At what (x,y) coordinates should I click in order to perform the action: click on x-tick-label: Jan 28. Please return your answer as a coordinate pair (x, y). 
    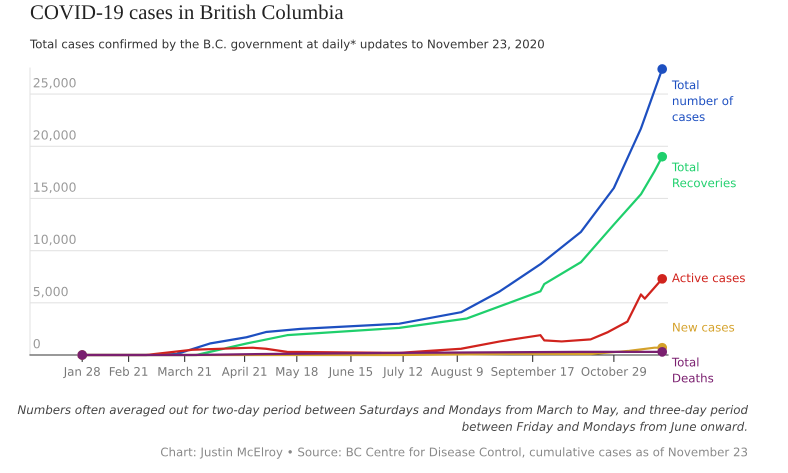
    Looking at the image, I should click on (81, 372).